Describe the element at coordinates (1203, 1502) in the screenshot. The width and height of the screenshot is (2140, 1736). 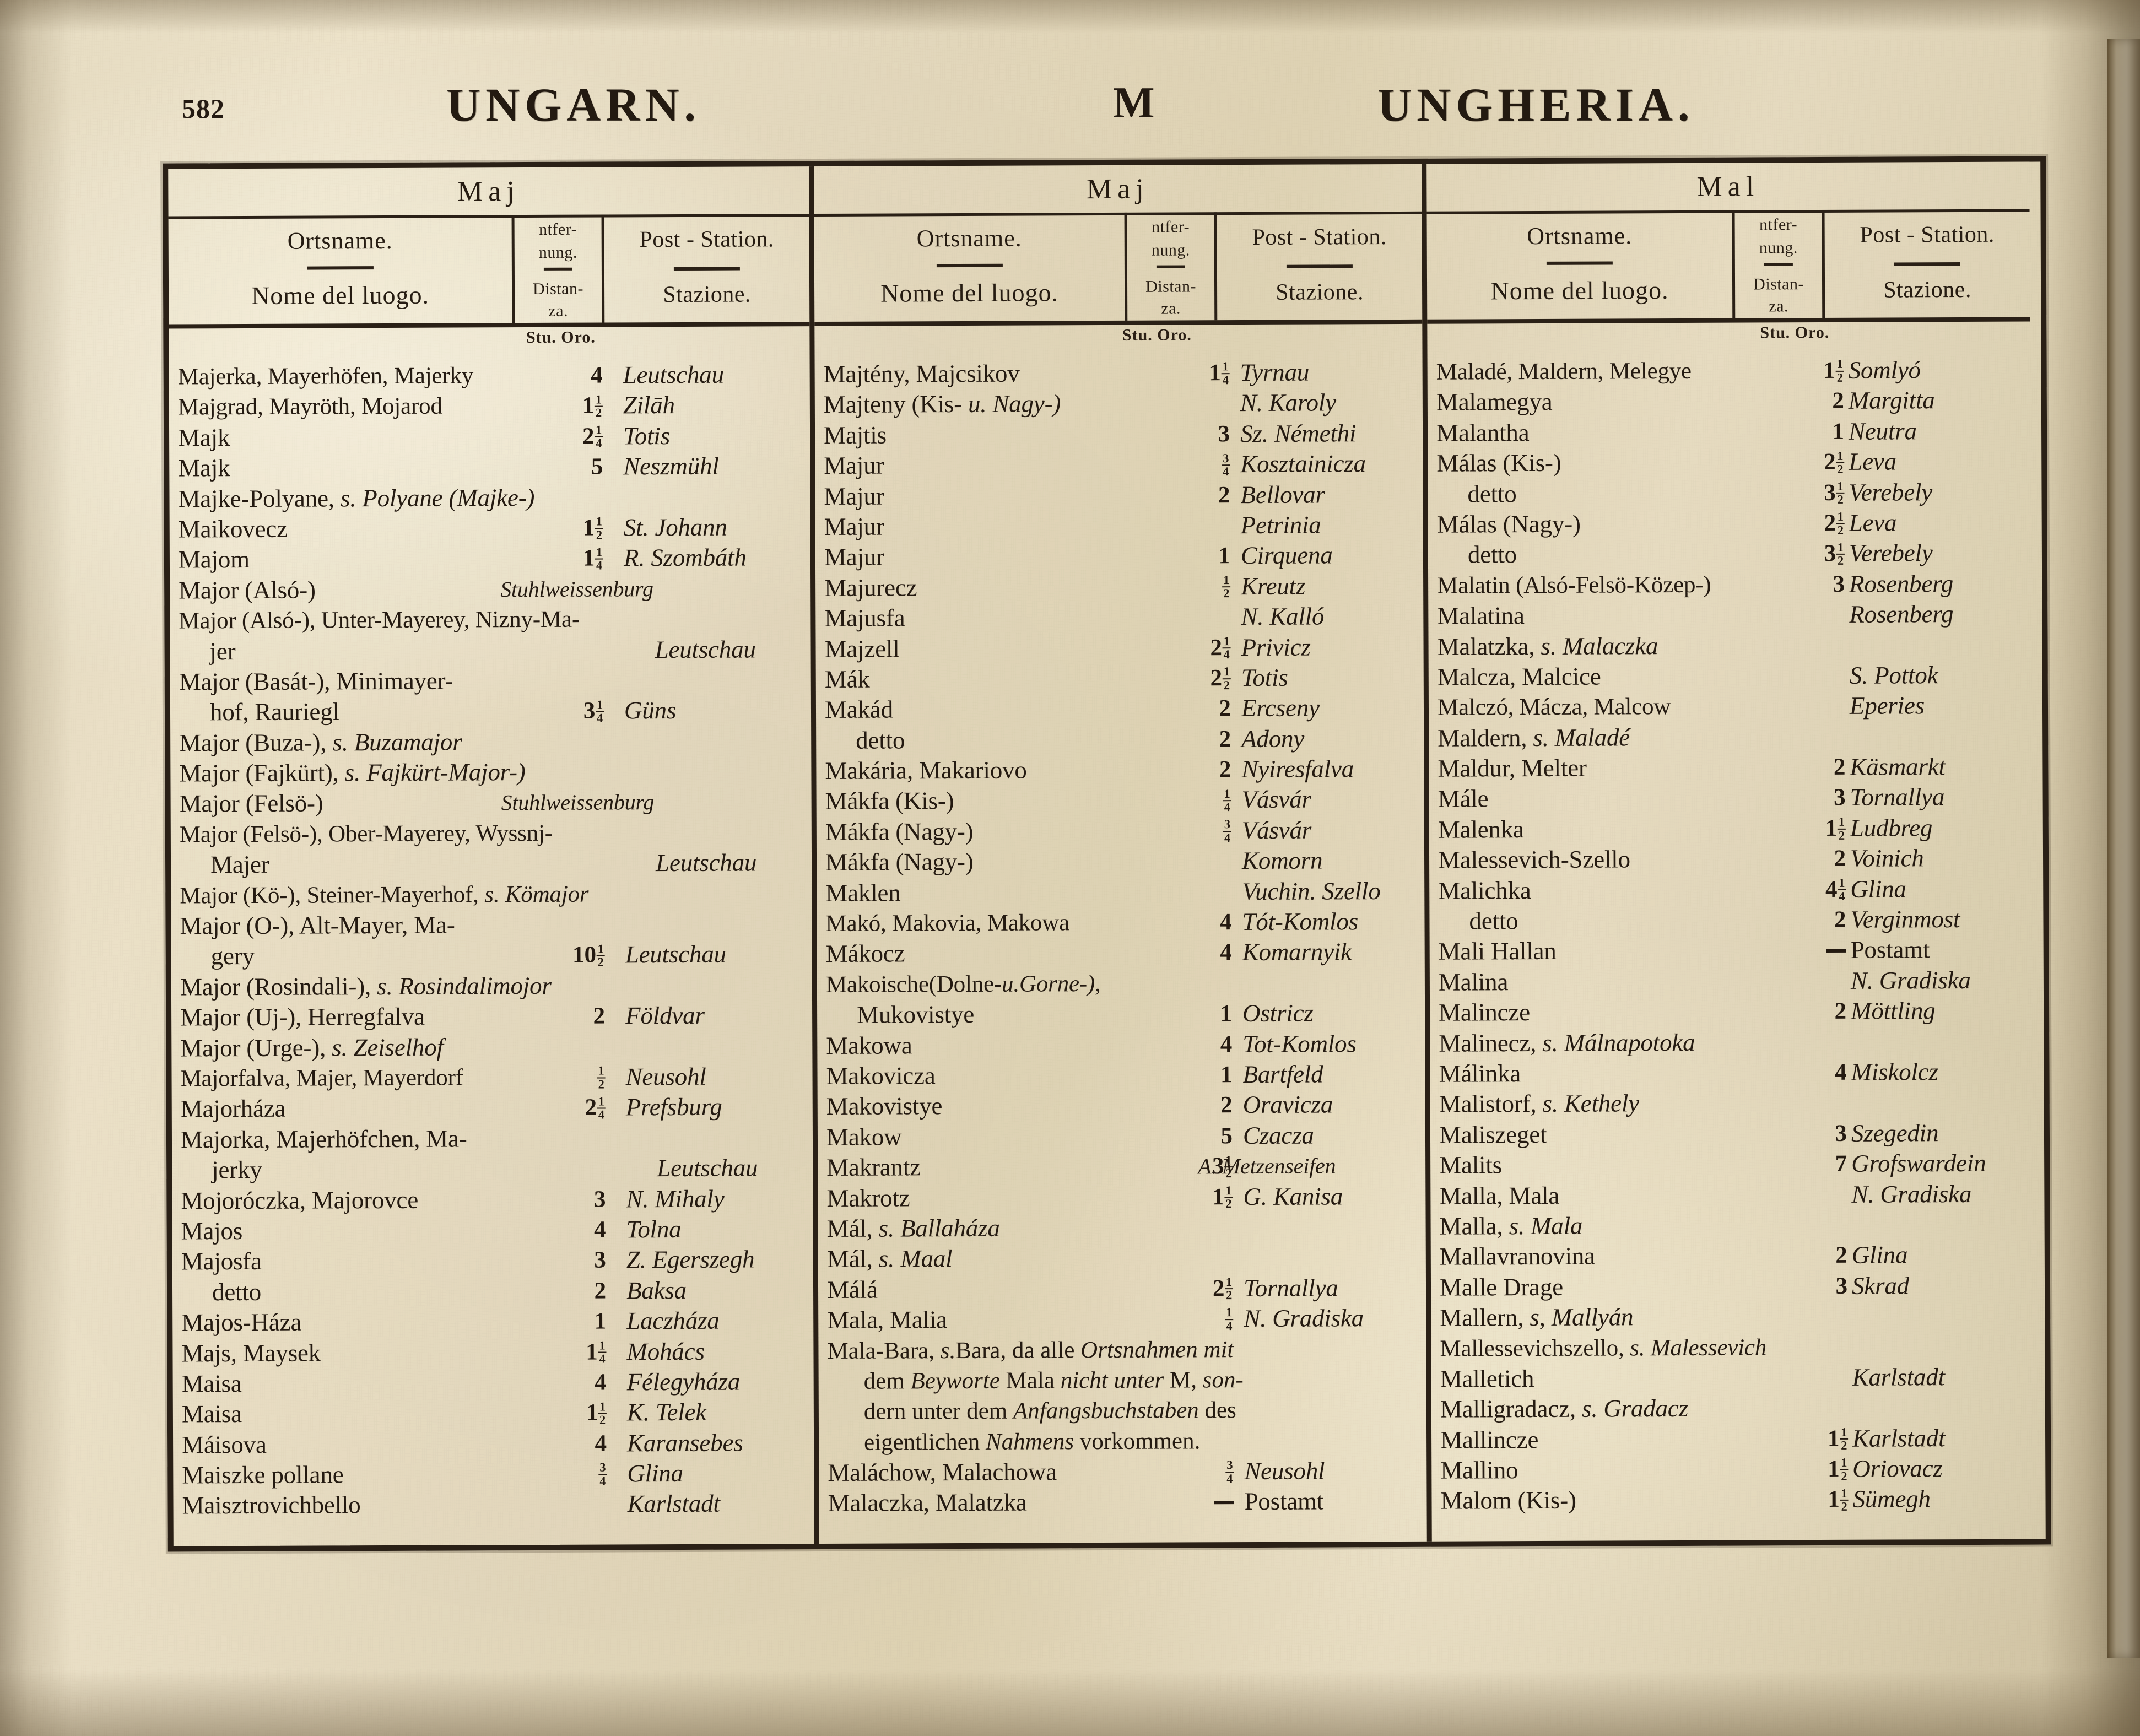
I see `distance-cell` at that location.